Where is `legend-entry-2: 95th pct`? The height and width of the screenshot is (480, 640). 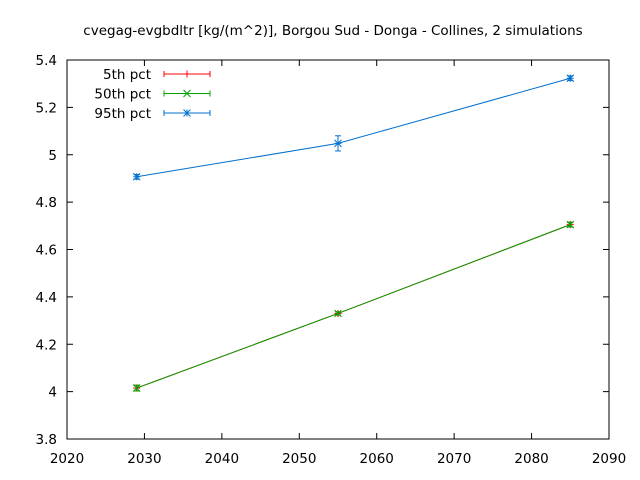
legend-entry-2: 95th pct is located at coordinates (152, 114).